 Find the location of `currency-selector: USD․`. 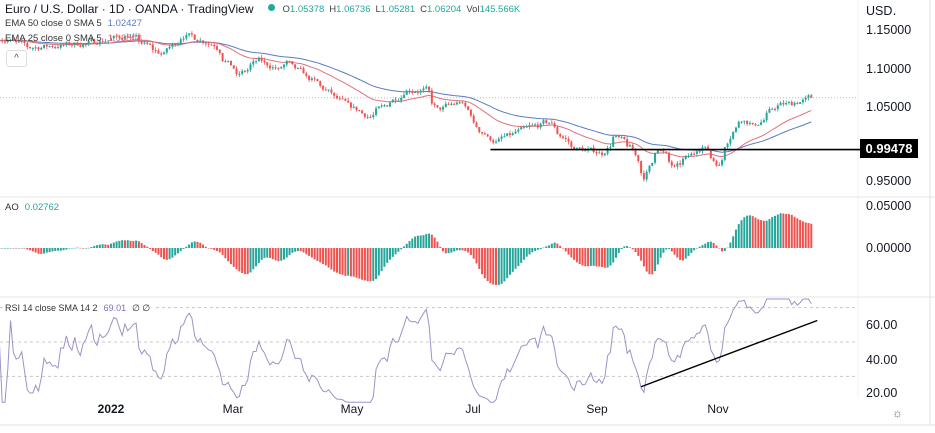

currency-selector: USD․ is located at coordinates (881, 11).